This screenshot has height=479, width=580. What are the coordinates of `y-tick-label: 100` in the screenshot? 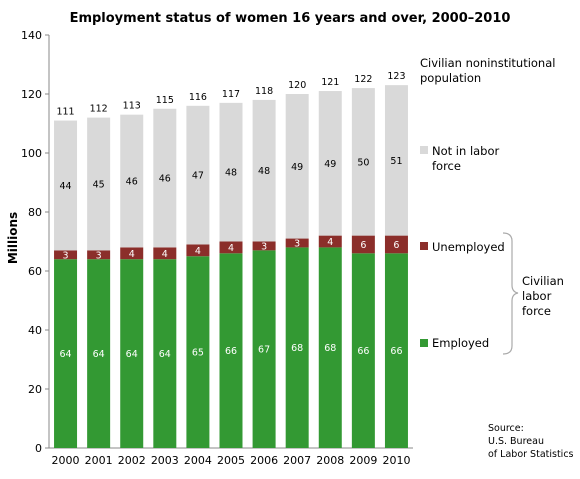 It's located at (31, 153).